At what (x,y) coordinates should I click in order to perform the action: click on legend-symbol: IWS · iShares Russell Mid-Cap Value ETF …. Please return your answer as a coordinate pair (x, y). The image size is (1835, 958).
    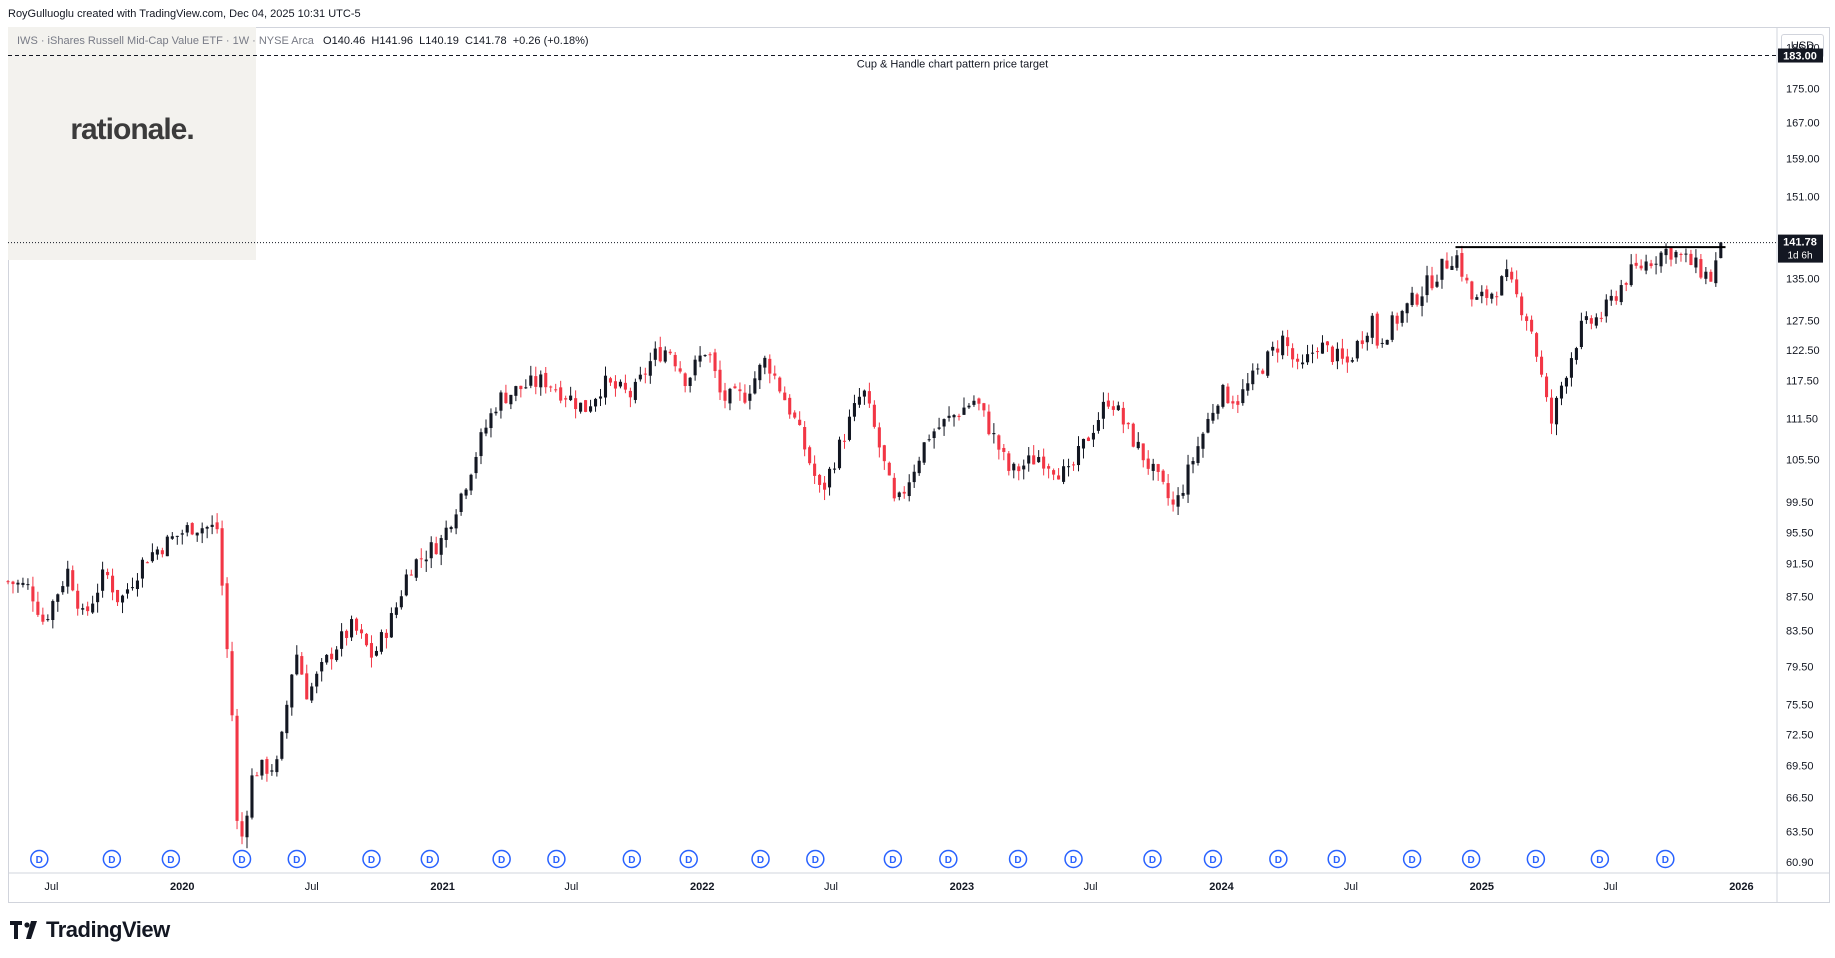
    Looking at the image, I should click on (165, 41).